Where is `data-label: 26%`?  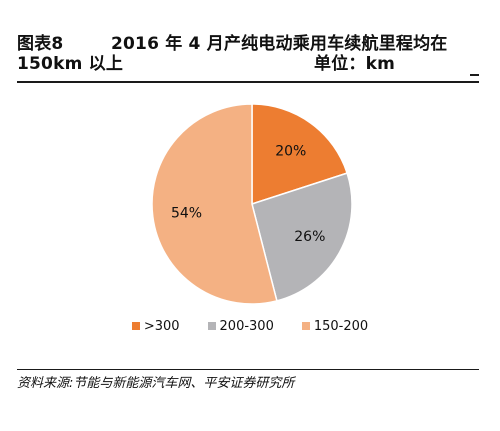 data-label: 26% is located at coordinates (309, 237).